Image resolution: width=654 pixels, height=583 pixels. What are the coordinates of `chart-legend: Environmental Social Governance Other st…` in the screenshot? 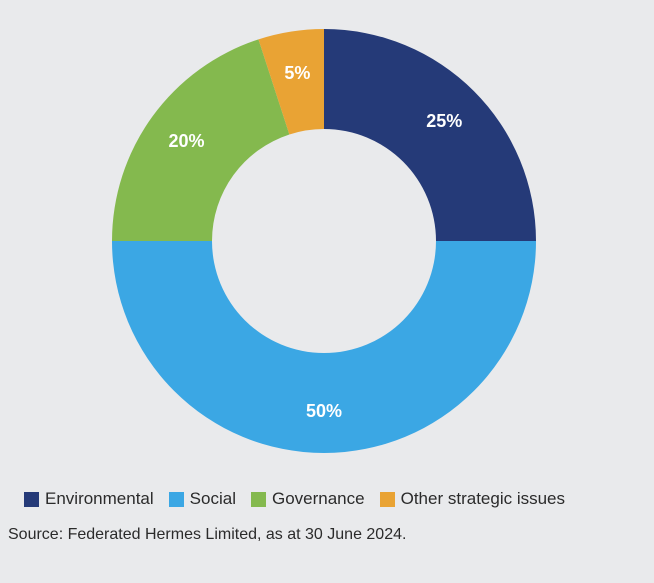 It's located at (294, 499).